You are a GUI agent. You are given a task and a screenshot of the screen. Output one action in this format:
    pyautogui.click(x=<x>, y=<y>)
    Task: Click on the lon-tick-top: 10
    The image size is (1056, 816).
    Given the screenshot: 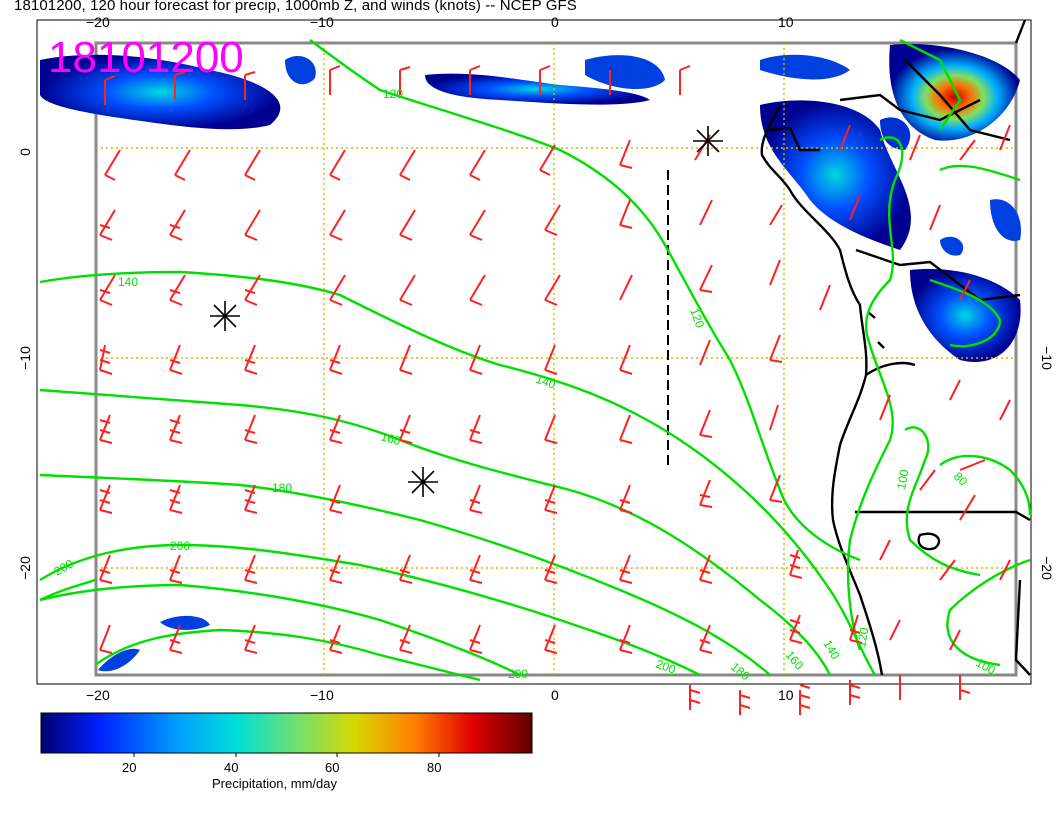 What is the action you would take?
    pyautogui.click(x=786, y=22)
    